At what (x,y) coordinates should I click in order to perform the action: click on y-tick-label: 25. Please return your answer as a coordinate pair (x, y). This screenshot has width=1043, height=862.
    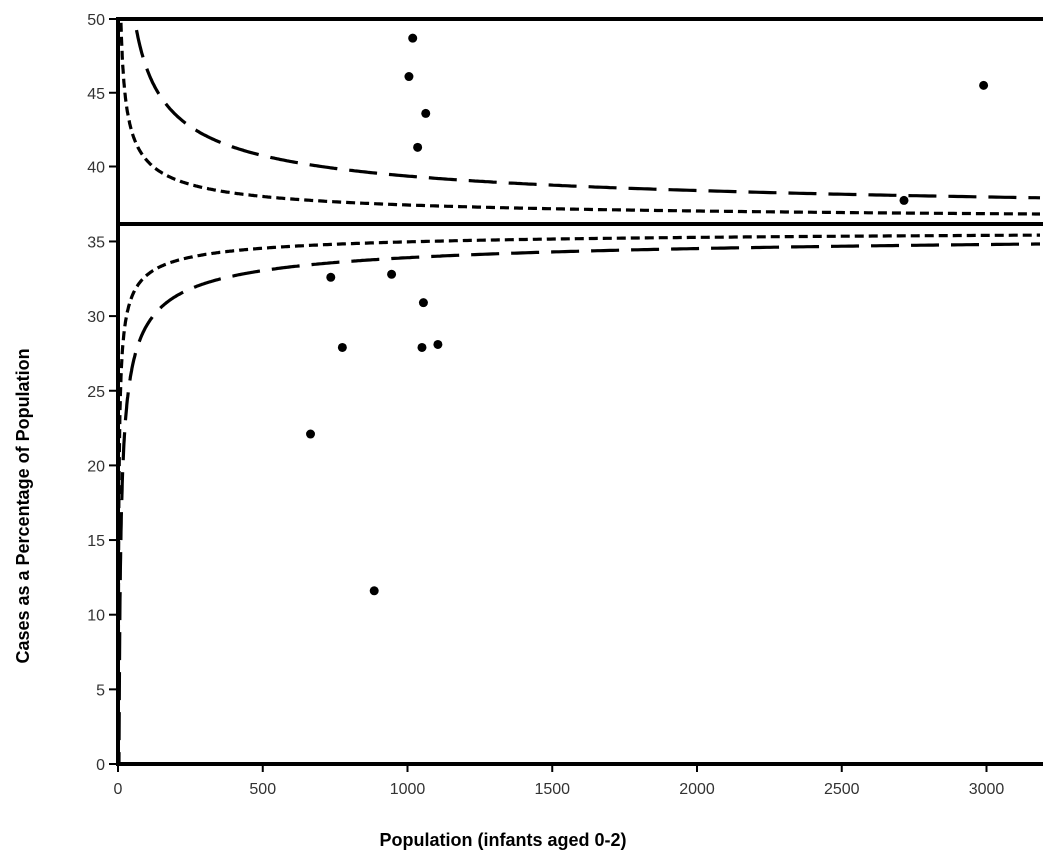
    Looking at the image, I should click on (96, 392).